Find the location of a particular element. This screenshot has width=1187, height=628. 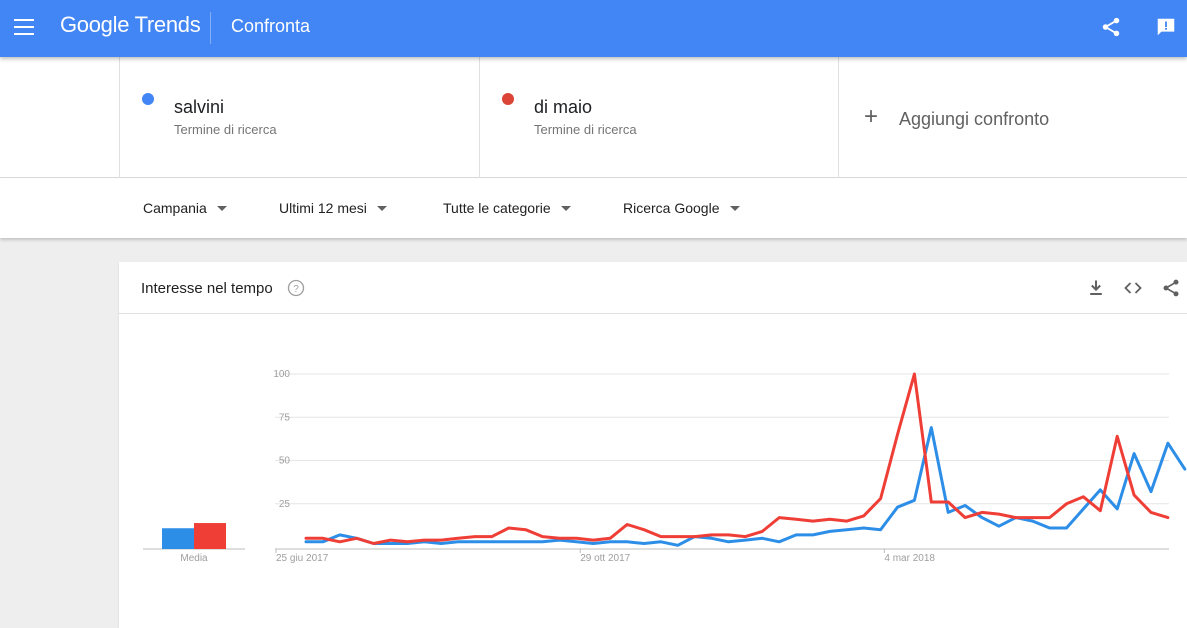

google-trends-logo: Google Trends is located at coordinates (130, 25).